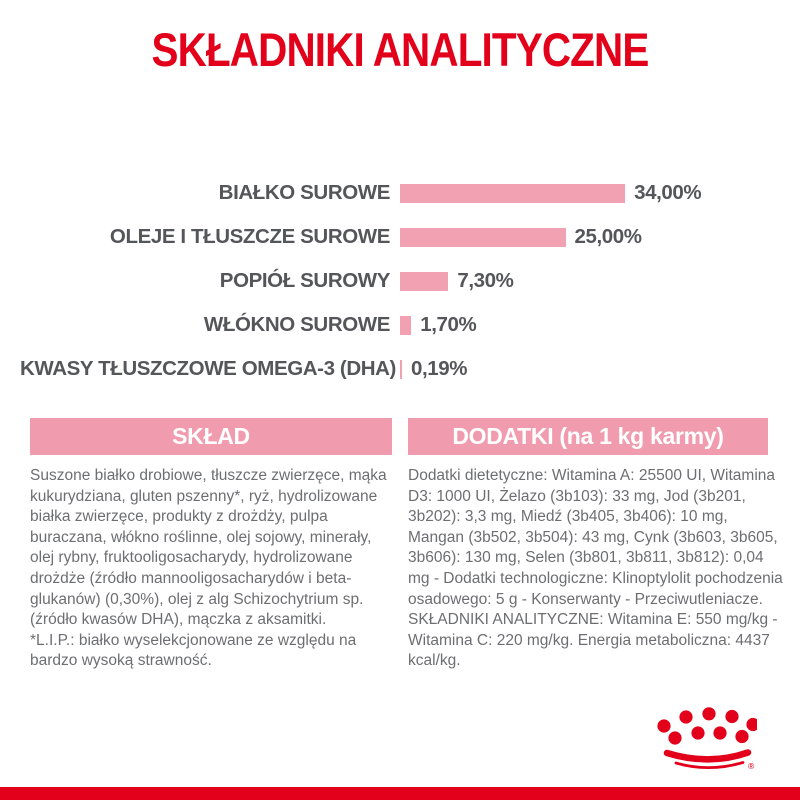  What do you see at coordinates (305, 280) in the screenshot?
I see `chart-bar-label: POPIÓŁ SUROWY` at bounding box center [305, 280].